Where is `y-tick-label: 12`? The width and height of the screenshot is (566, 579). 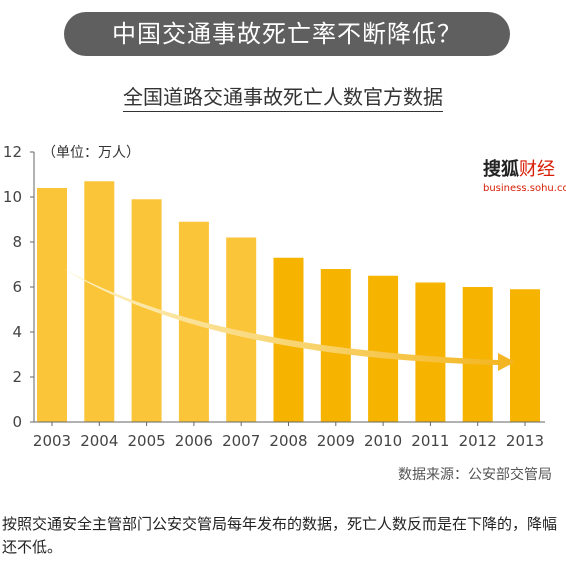
y-tick-label: 12 is located at coordinates (12, 152).